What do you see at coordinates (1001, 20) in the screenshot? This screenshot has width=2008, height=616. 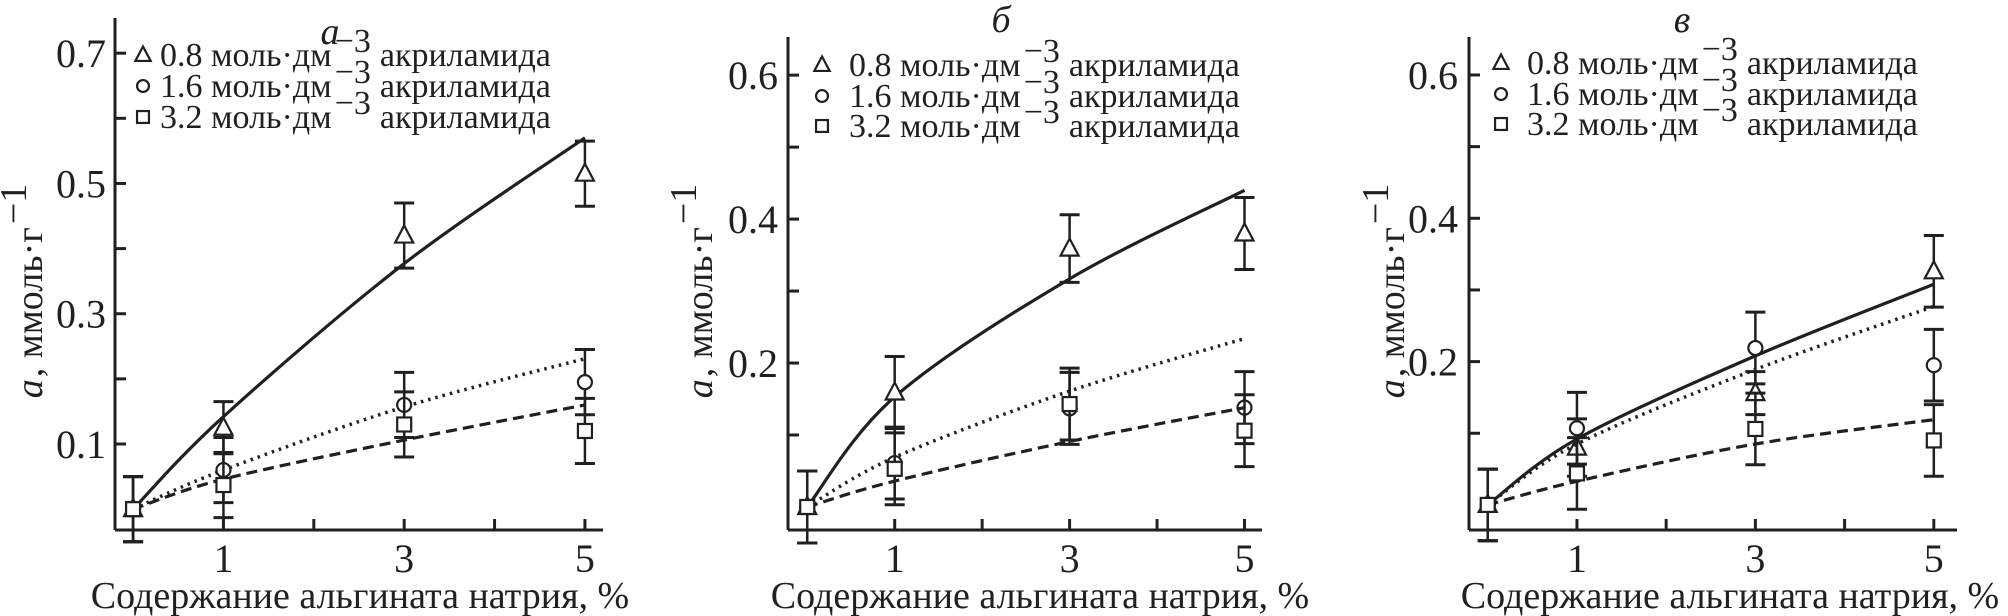 I see `panel-title: б` at bounding box center [1001, 20].